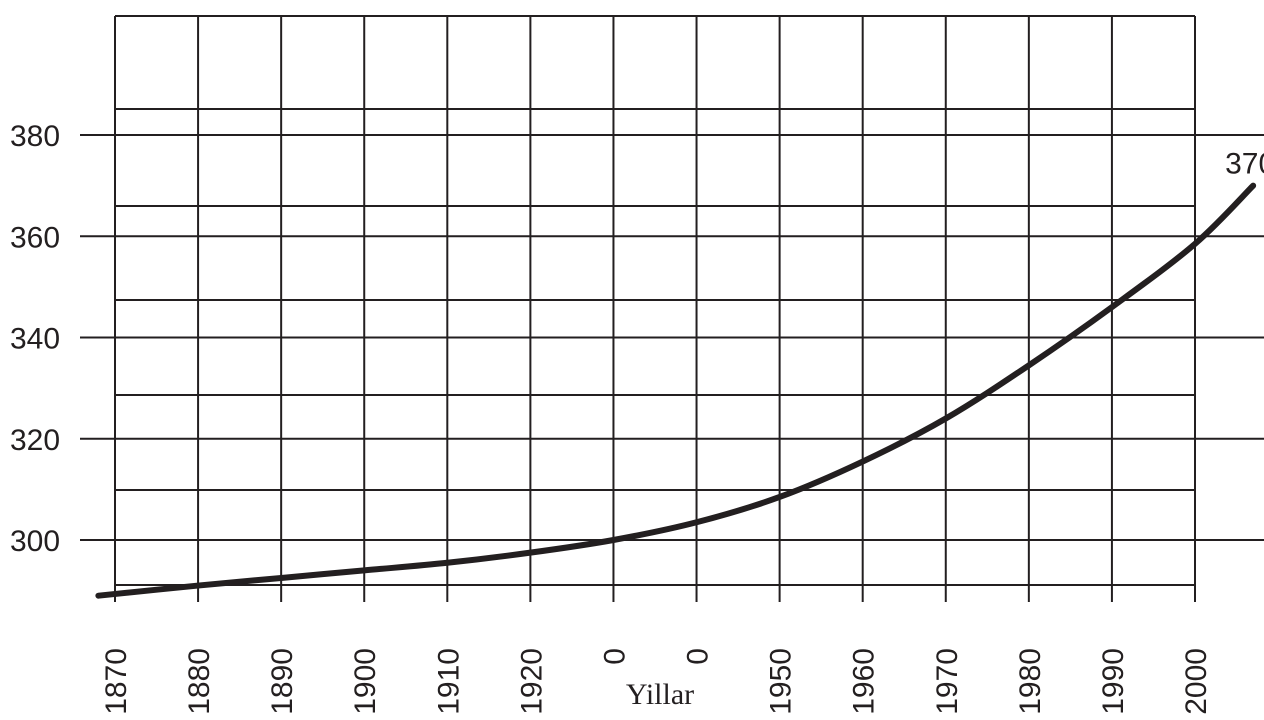  Describe the element at coordinates (1196, 681) in the screenshot. I see `x-tick-label: 2000` at that location.